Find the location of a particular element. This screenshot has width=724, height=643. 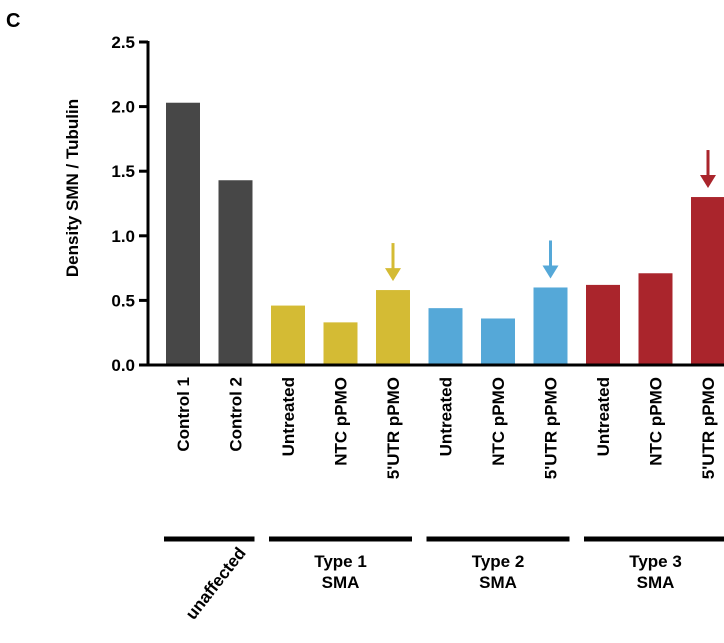

y-tick-label: 1.0 is located at coordinates (123, 236).